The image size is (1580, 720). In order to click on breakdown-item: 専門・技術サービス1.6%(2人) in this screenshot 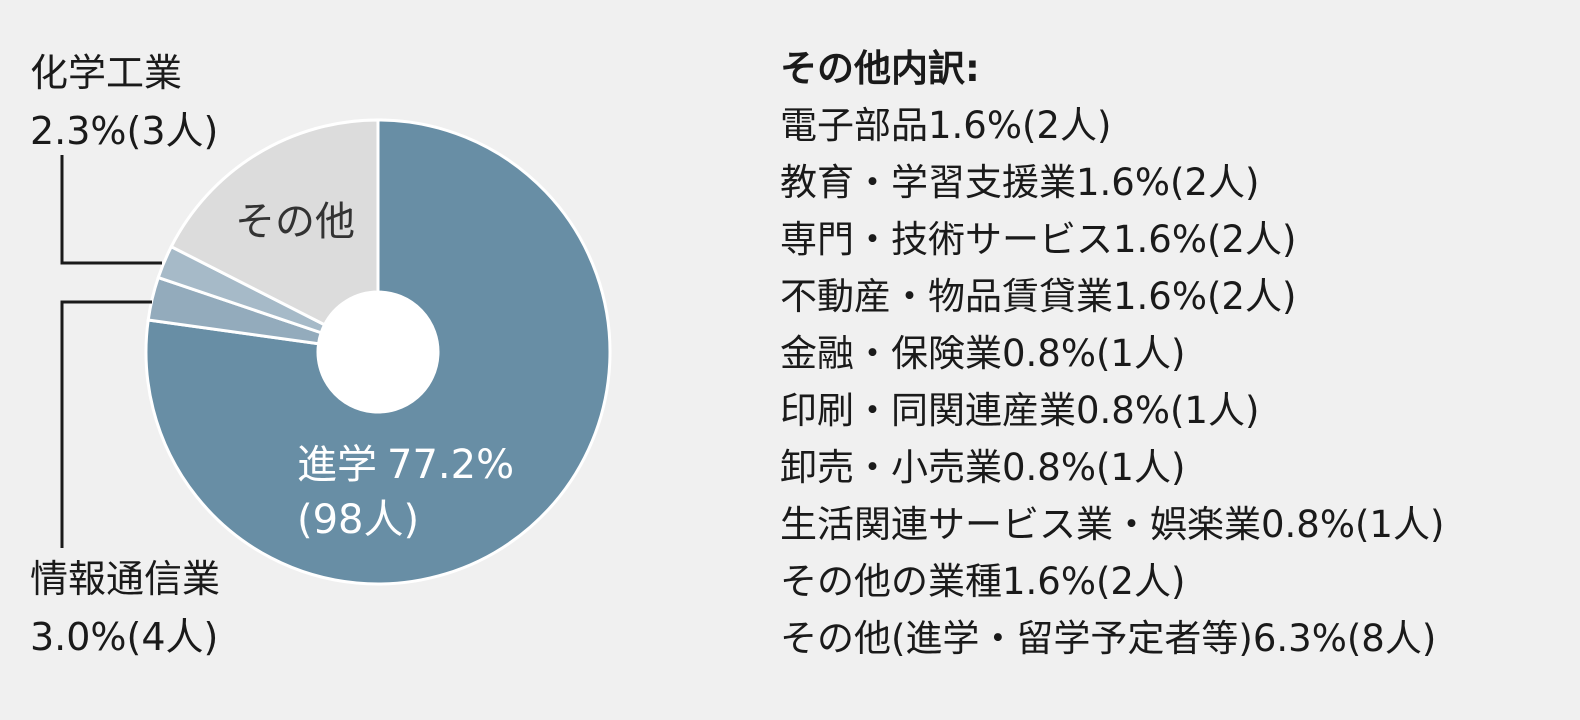, I will do `click(1038, 239)`.